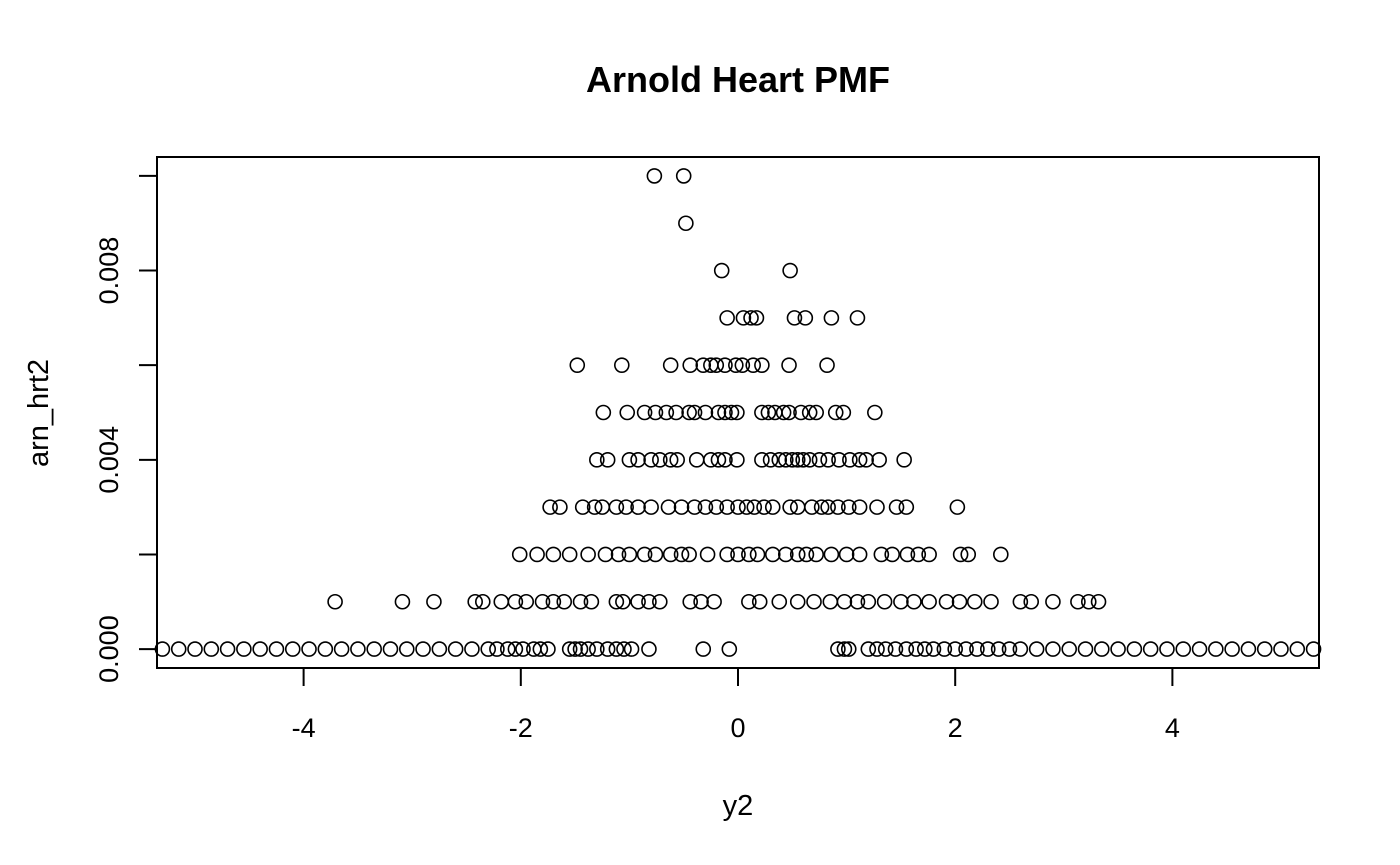  I want to click on x-tick-label: 4, so click(1172, 728).